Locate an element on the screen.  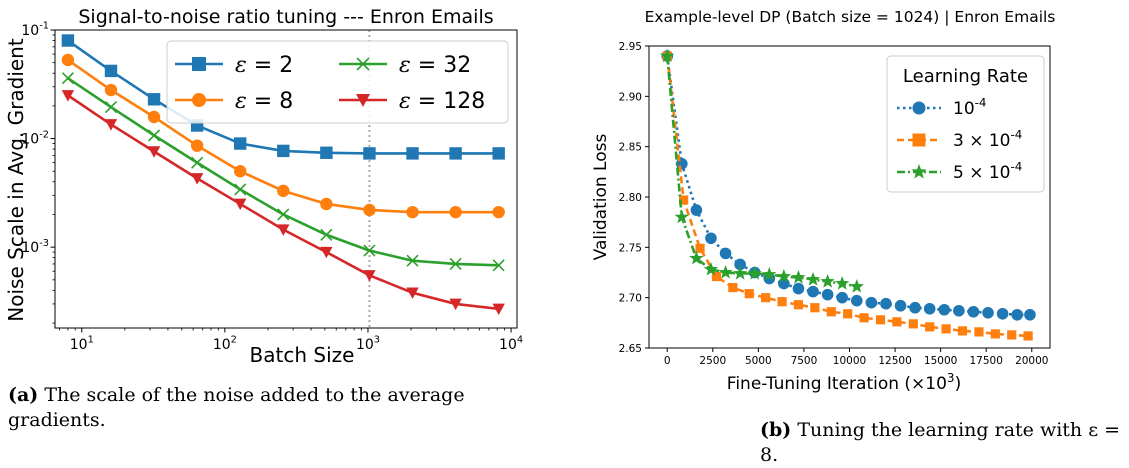
caption-a-text-line2: gradients. is located at coordinates (57, 420).